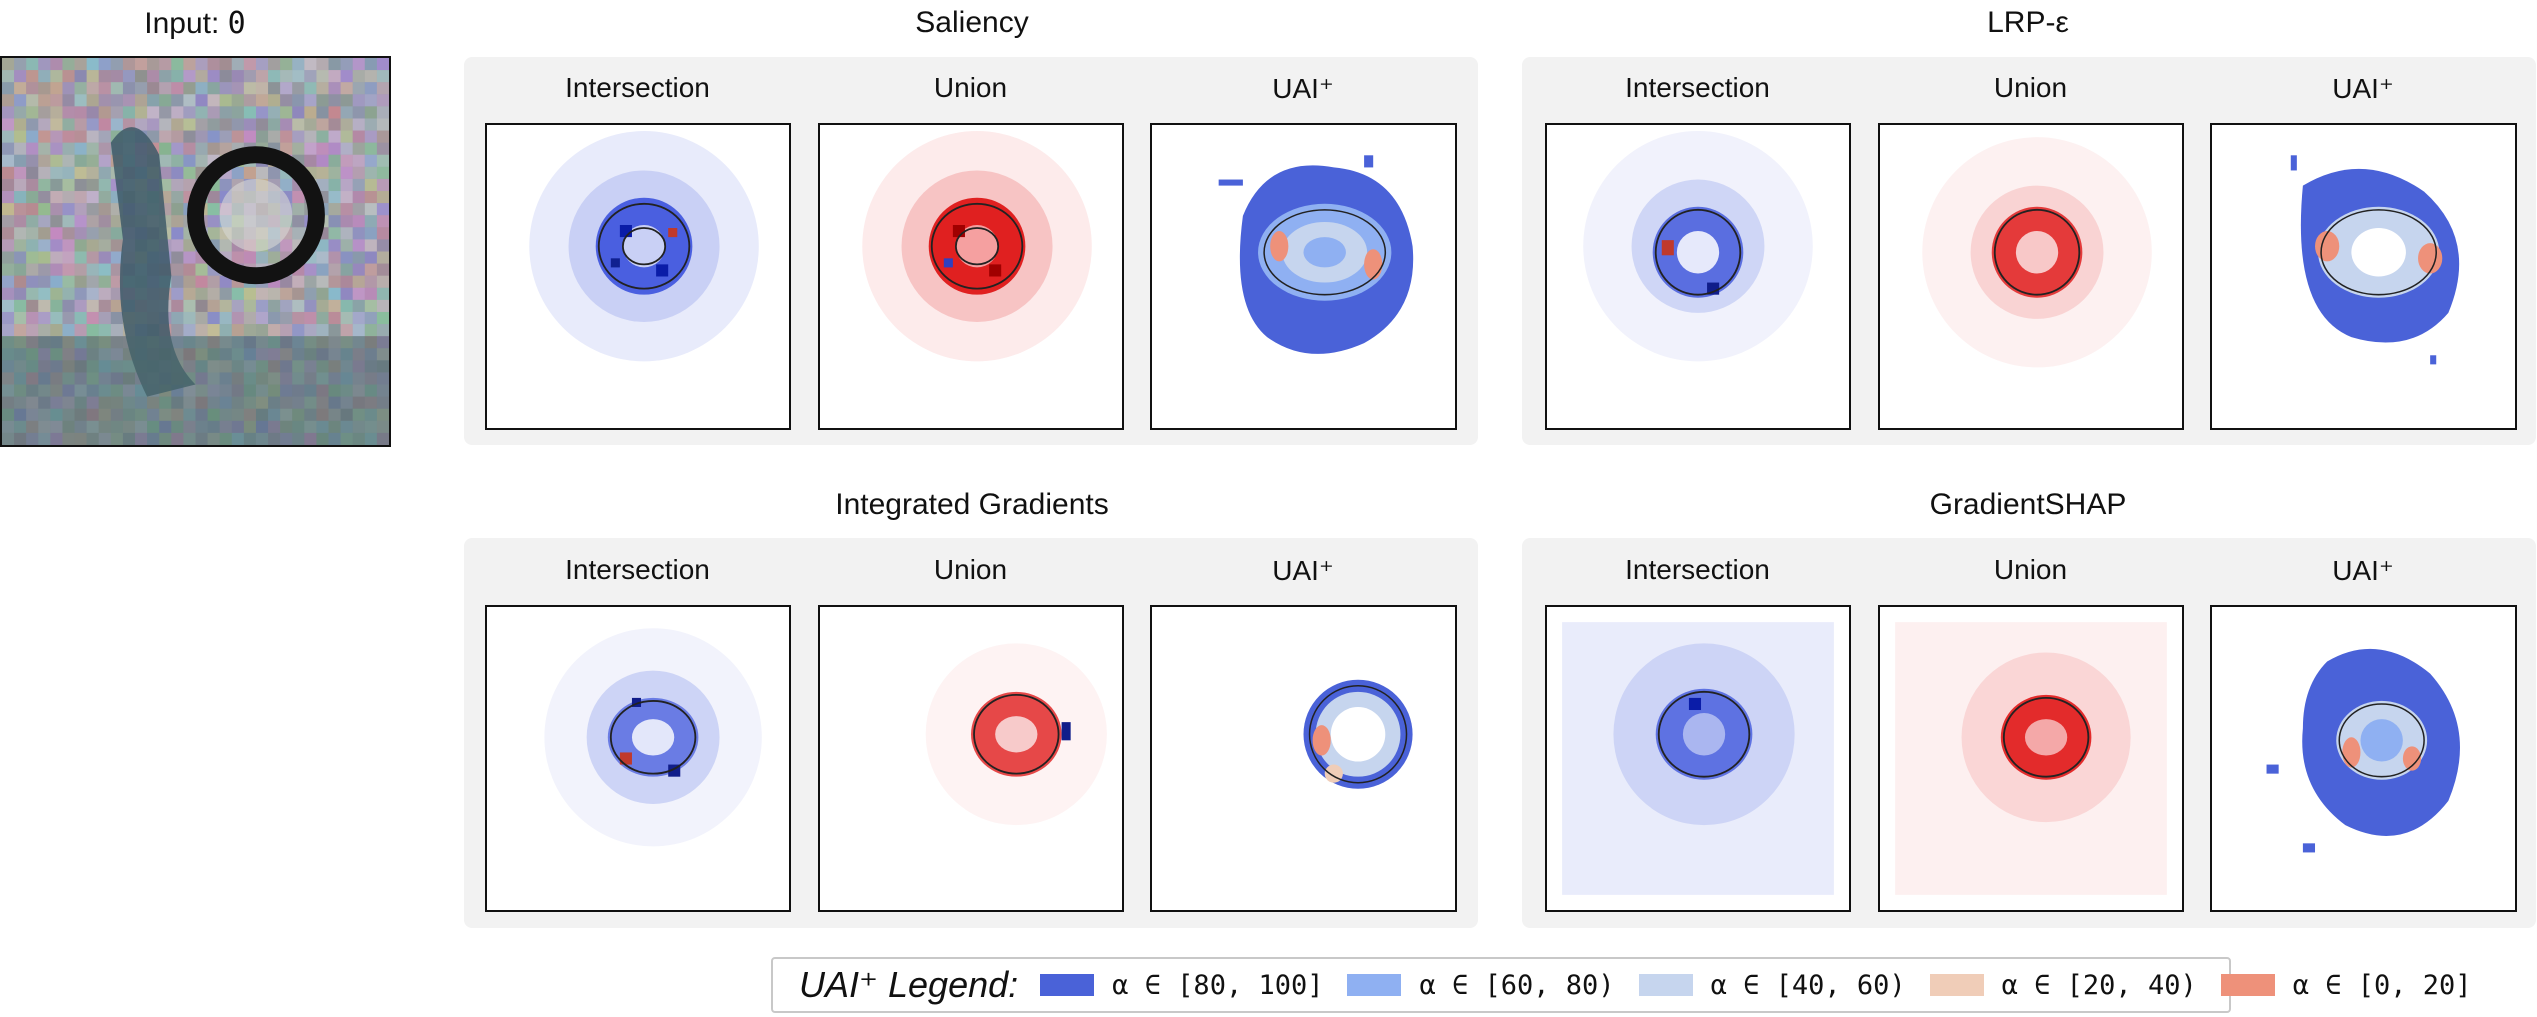 Image resolution: width=2537 pixels, height=1017 pixels. I want to click on input-title-value: 0, so click(236, 23).